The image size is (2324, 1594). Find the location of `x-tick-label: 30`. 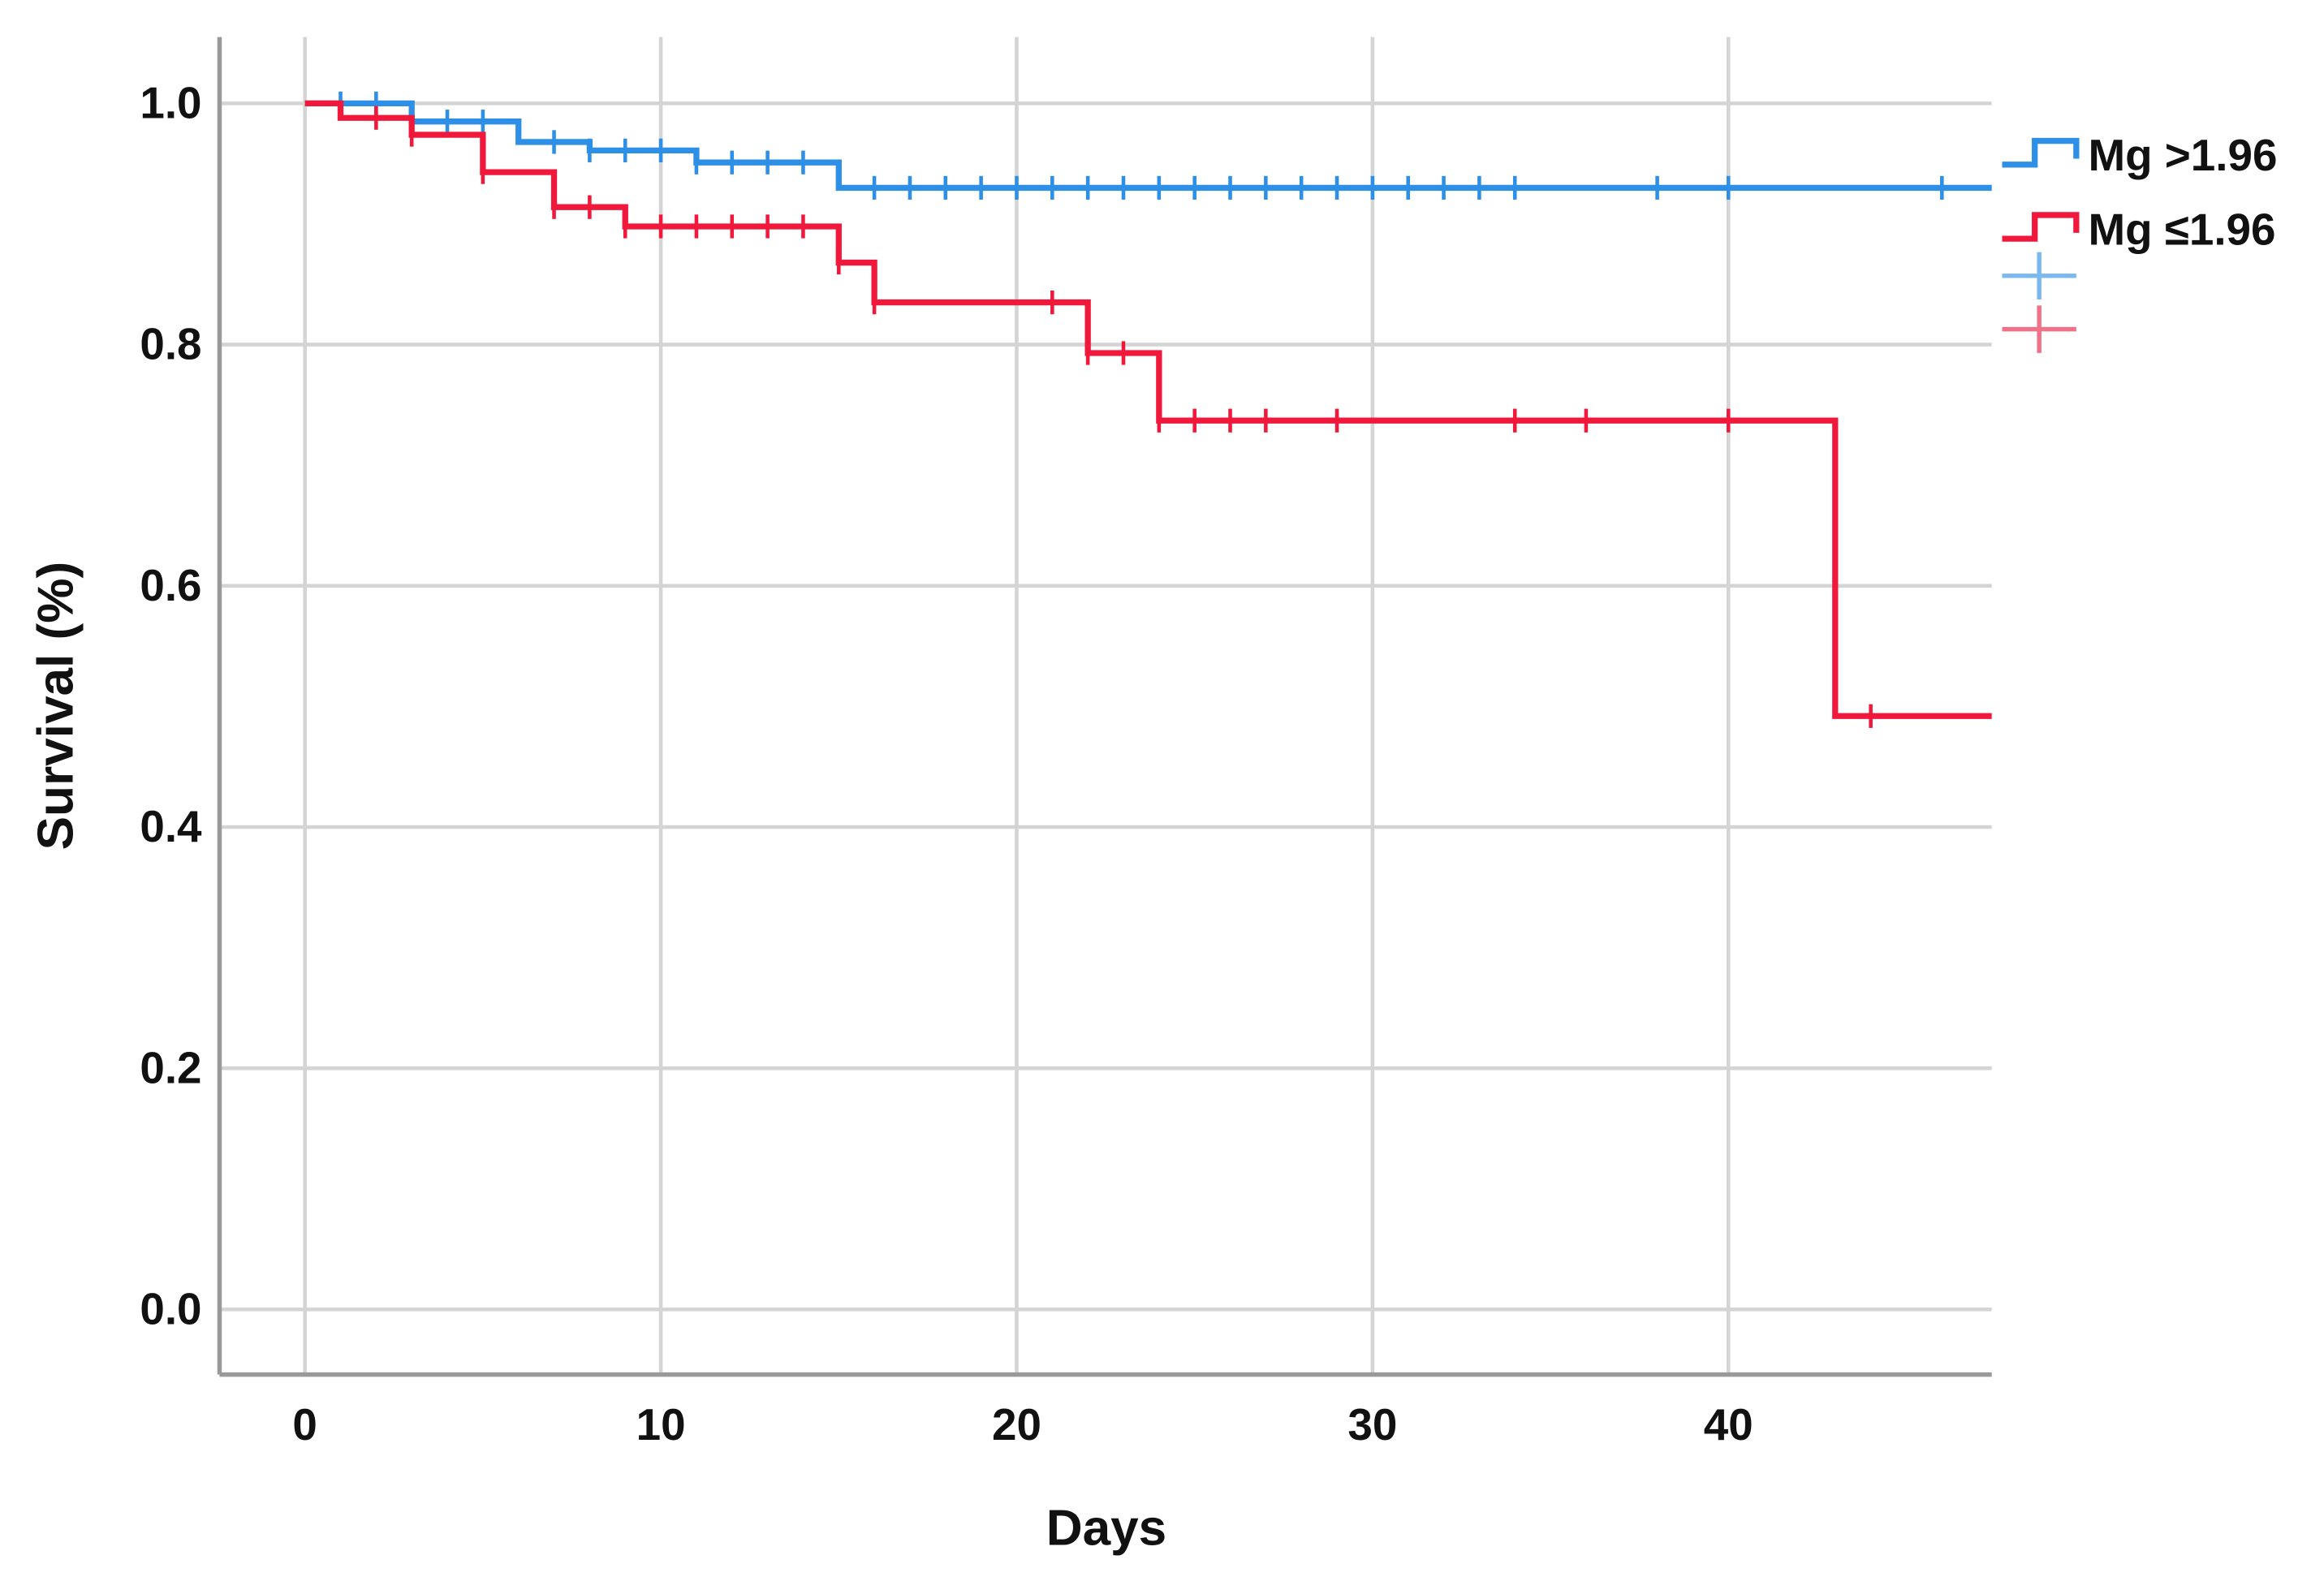

x-tick-label: 30 is located at coordinates (1372, 1424).